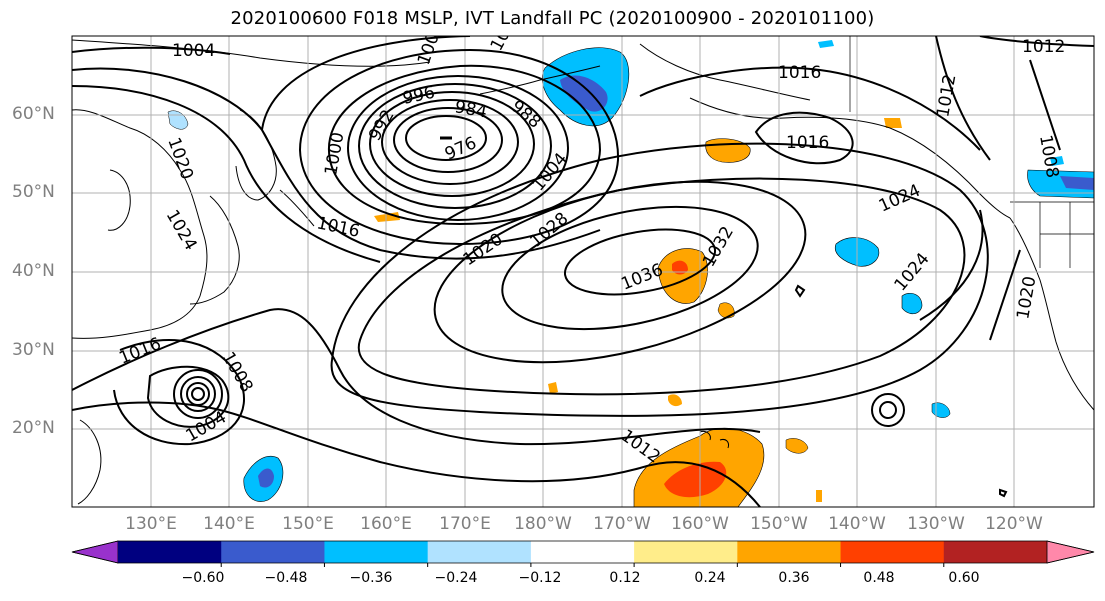 This screenshot has height=601, width=1105. Describe the element at coordinates (140, 224) in the screenshot. I see `coast-asia-east` at that location.